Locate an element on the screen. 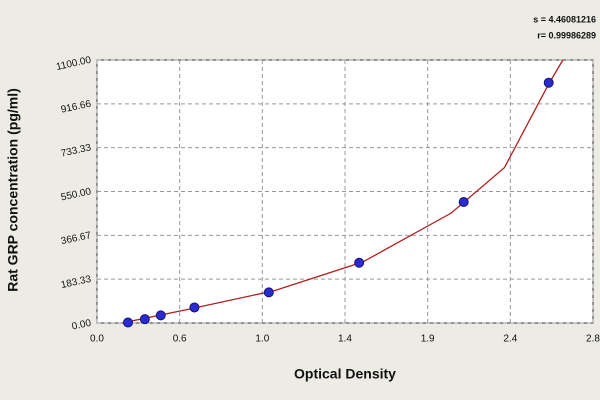  y-tick-label: 366.67 is located at coordinates (76, 238).